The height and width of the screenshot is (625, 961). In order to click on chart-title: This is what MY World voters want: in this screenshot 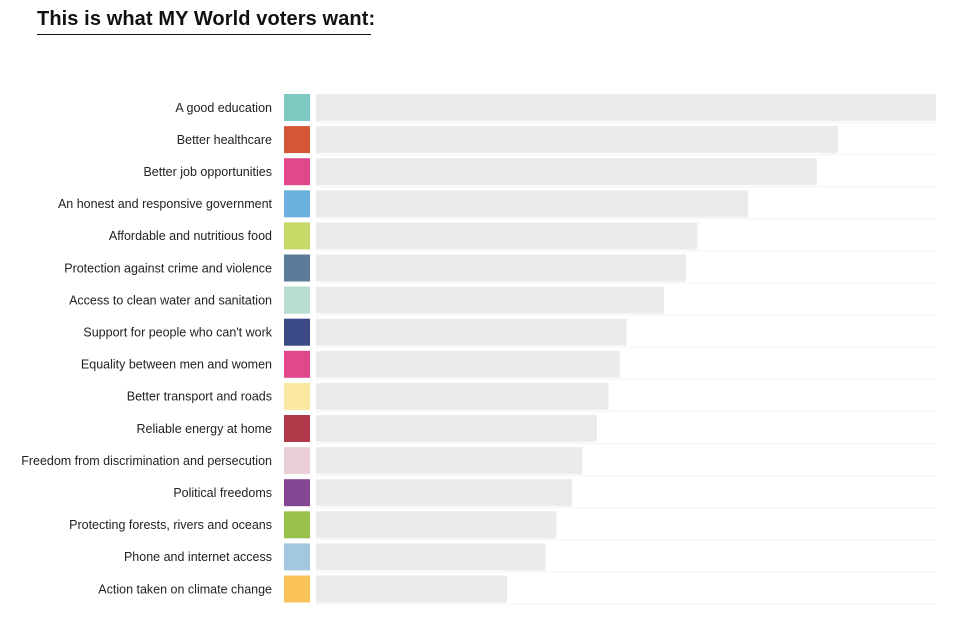, I will do `click(206, 19)`.